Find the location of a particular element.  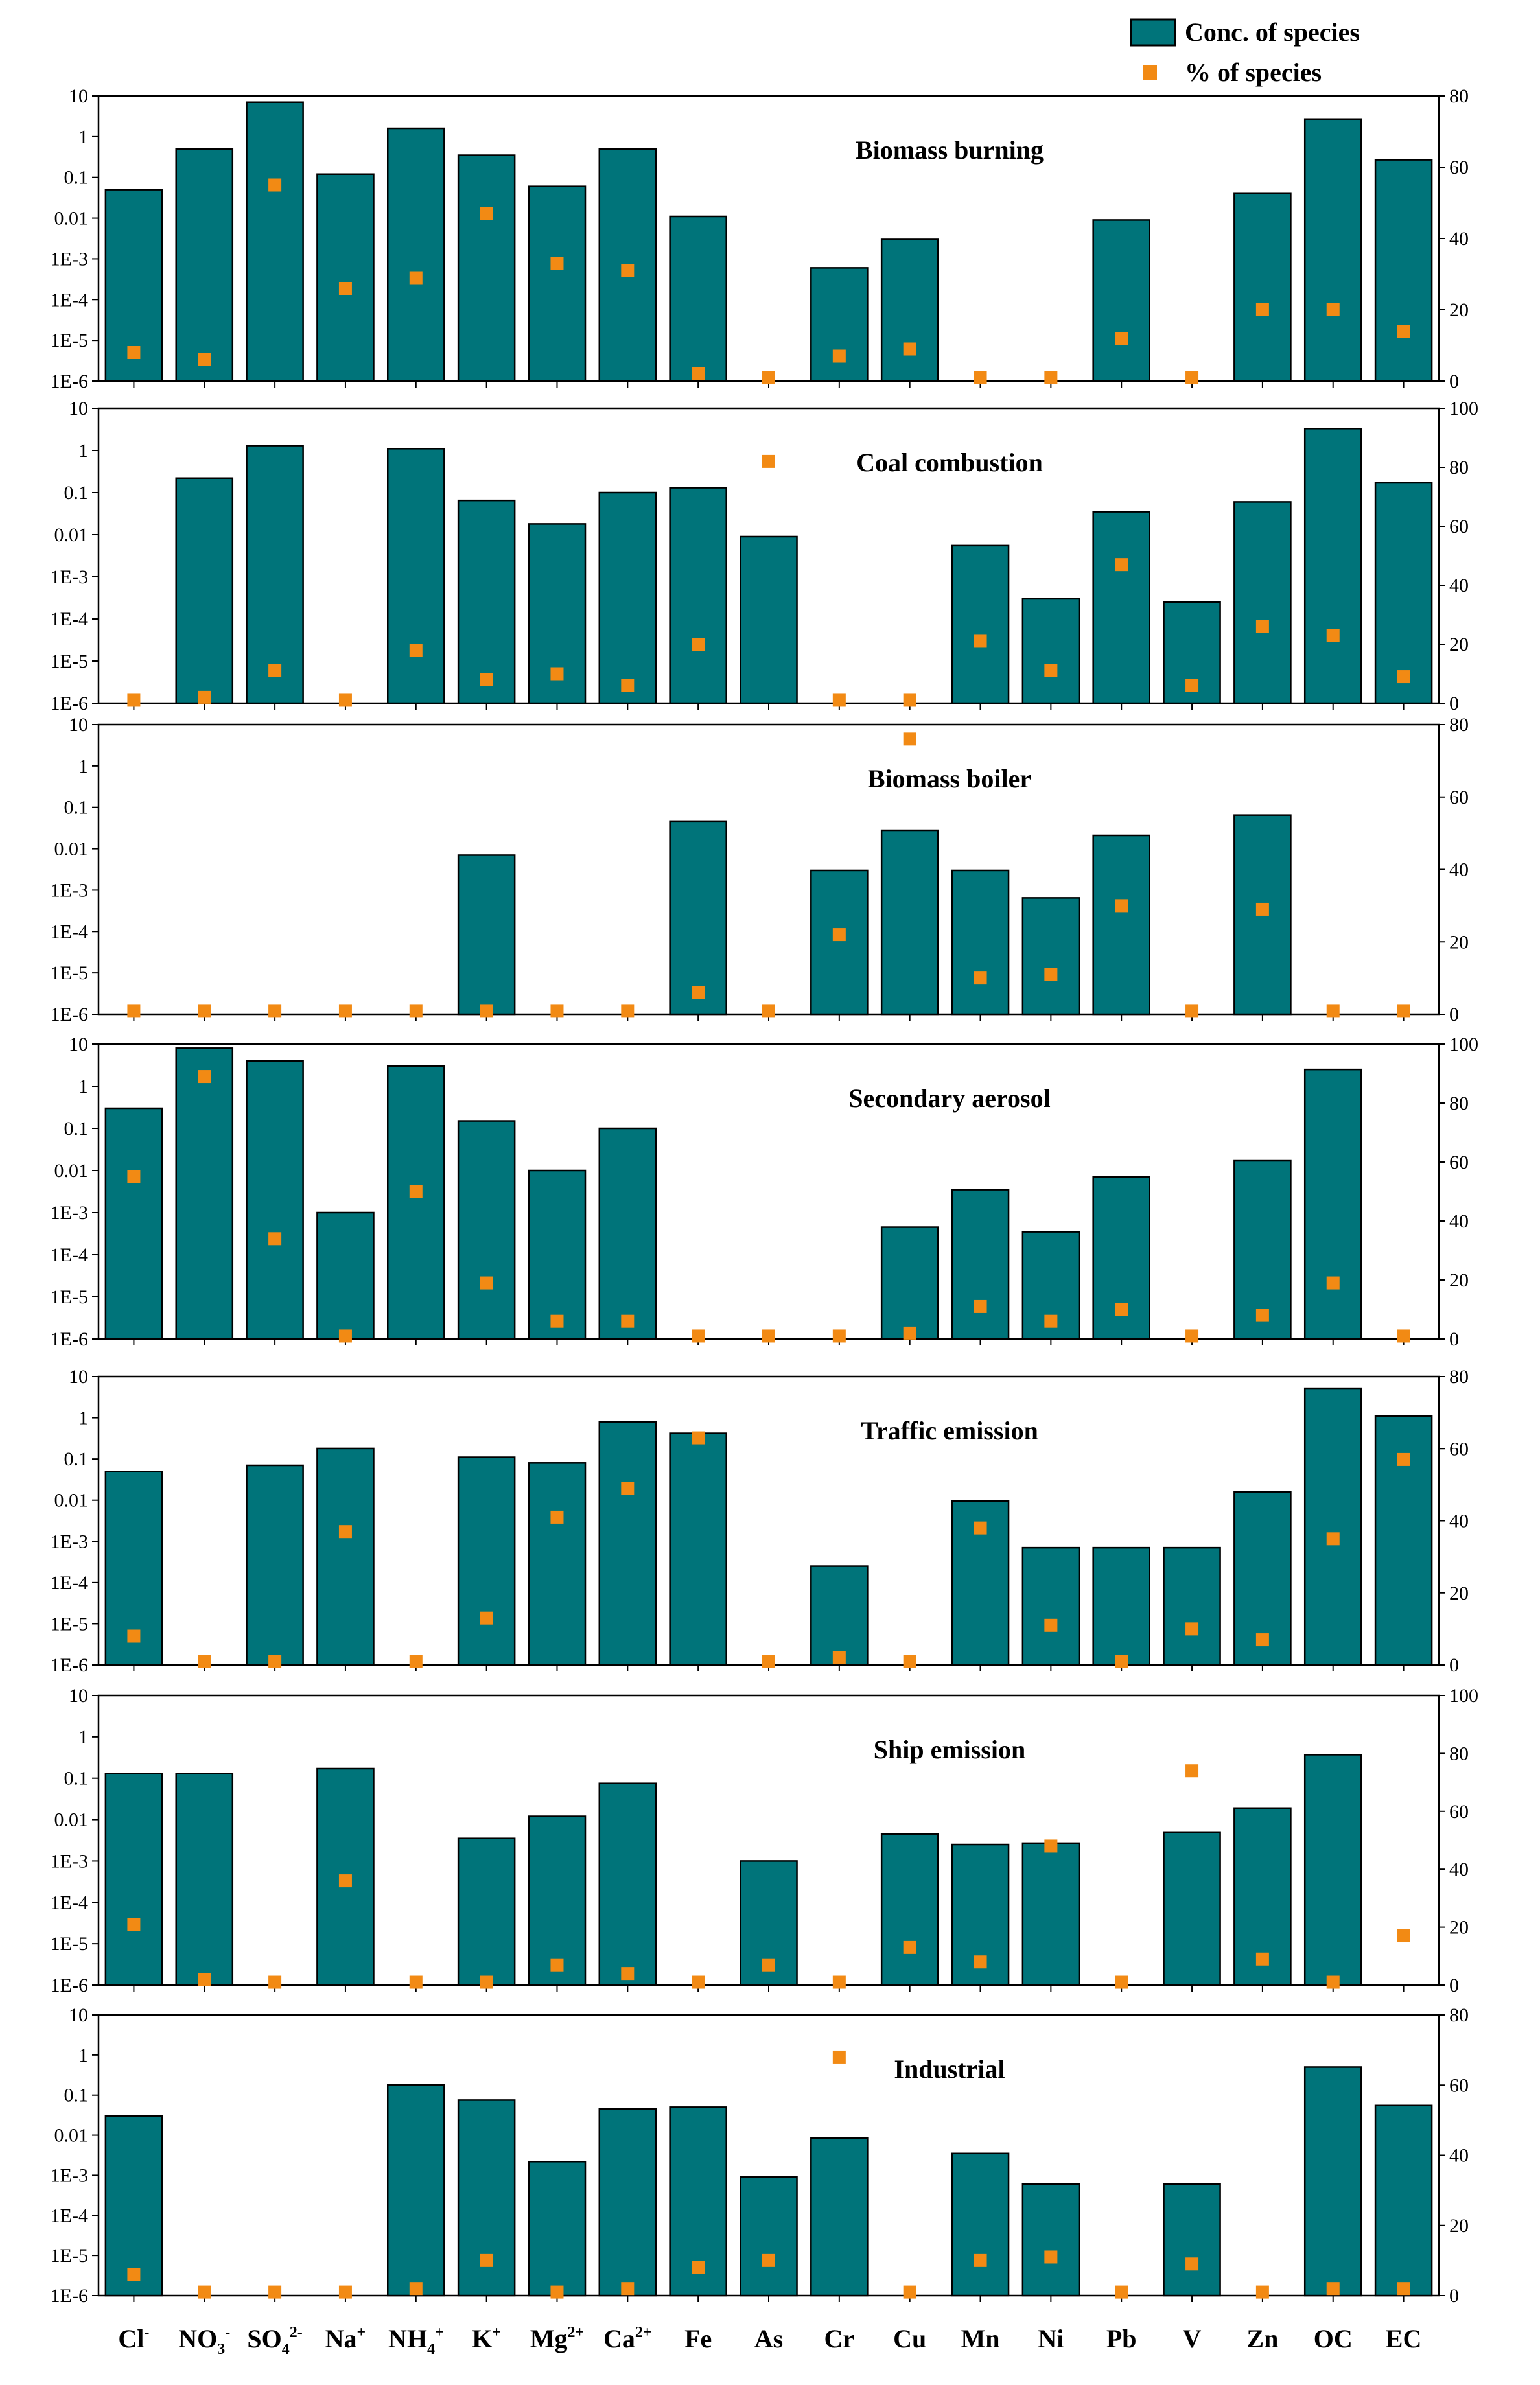

bar-SO4 2- is located at coordinates (275, 241).